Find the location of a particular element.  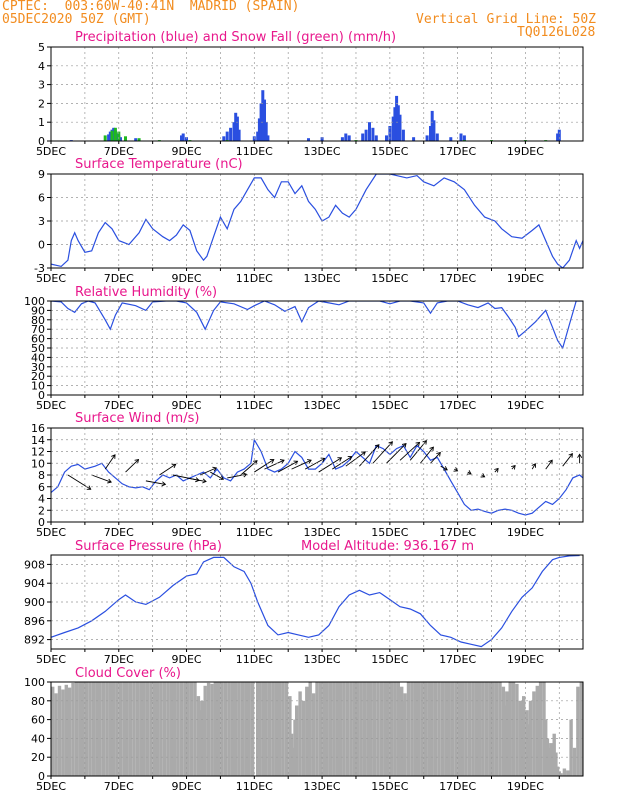

x-tick-label: 11DEC is located at coordinates (254, 405).